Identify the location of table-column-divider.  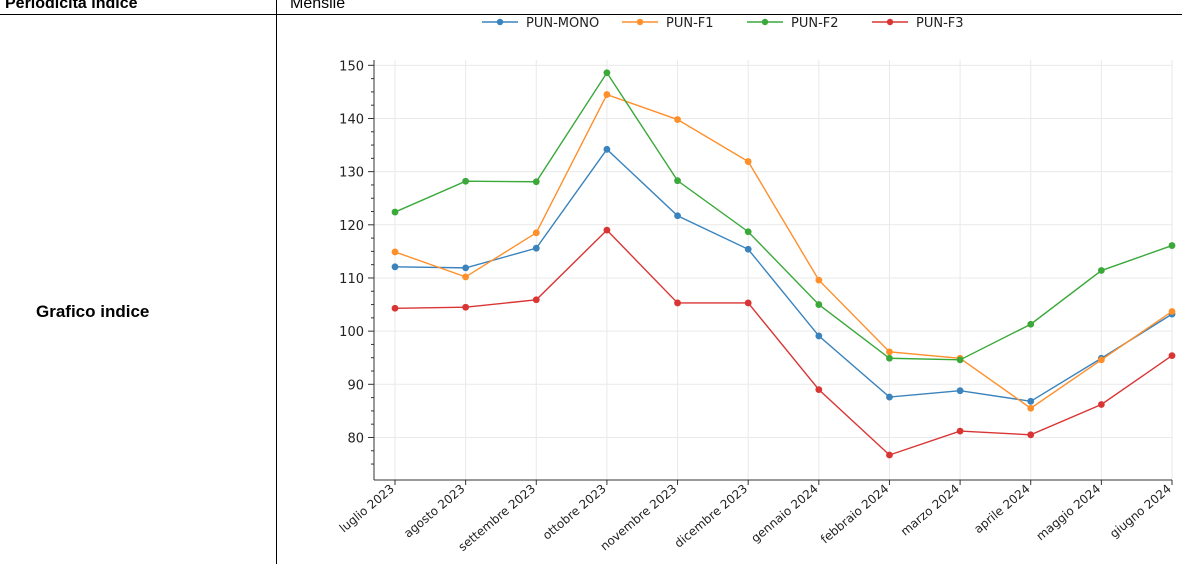
(276, 282).